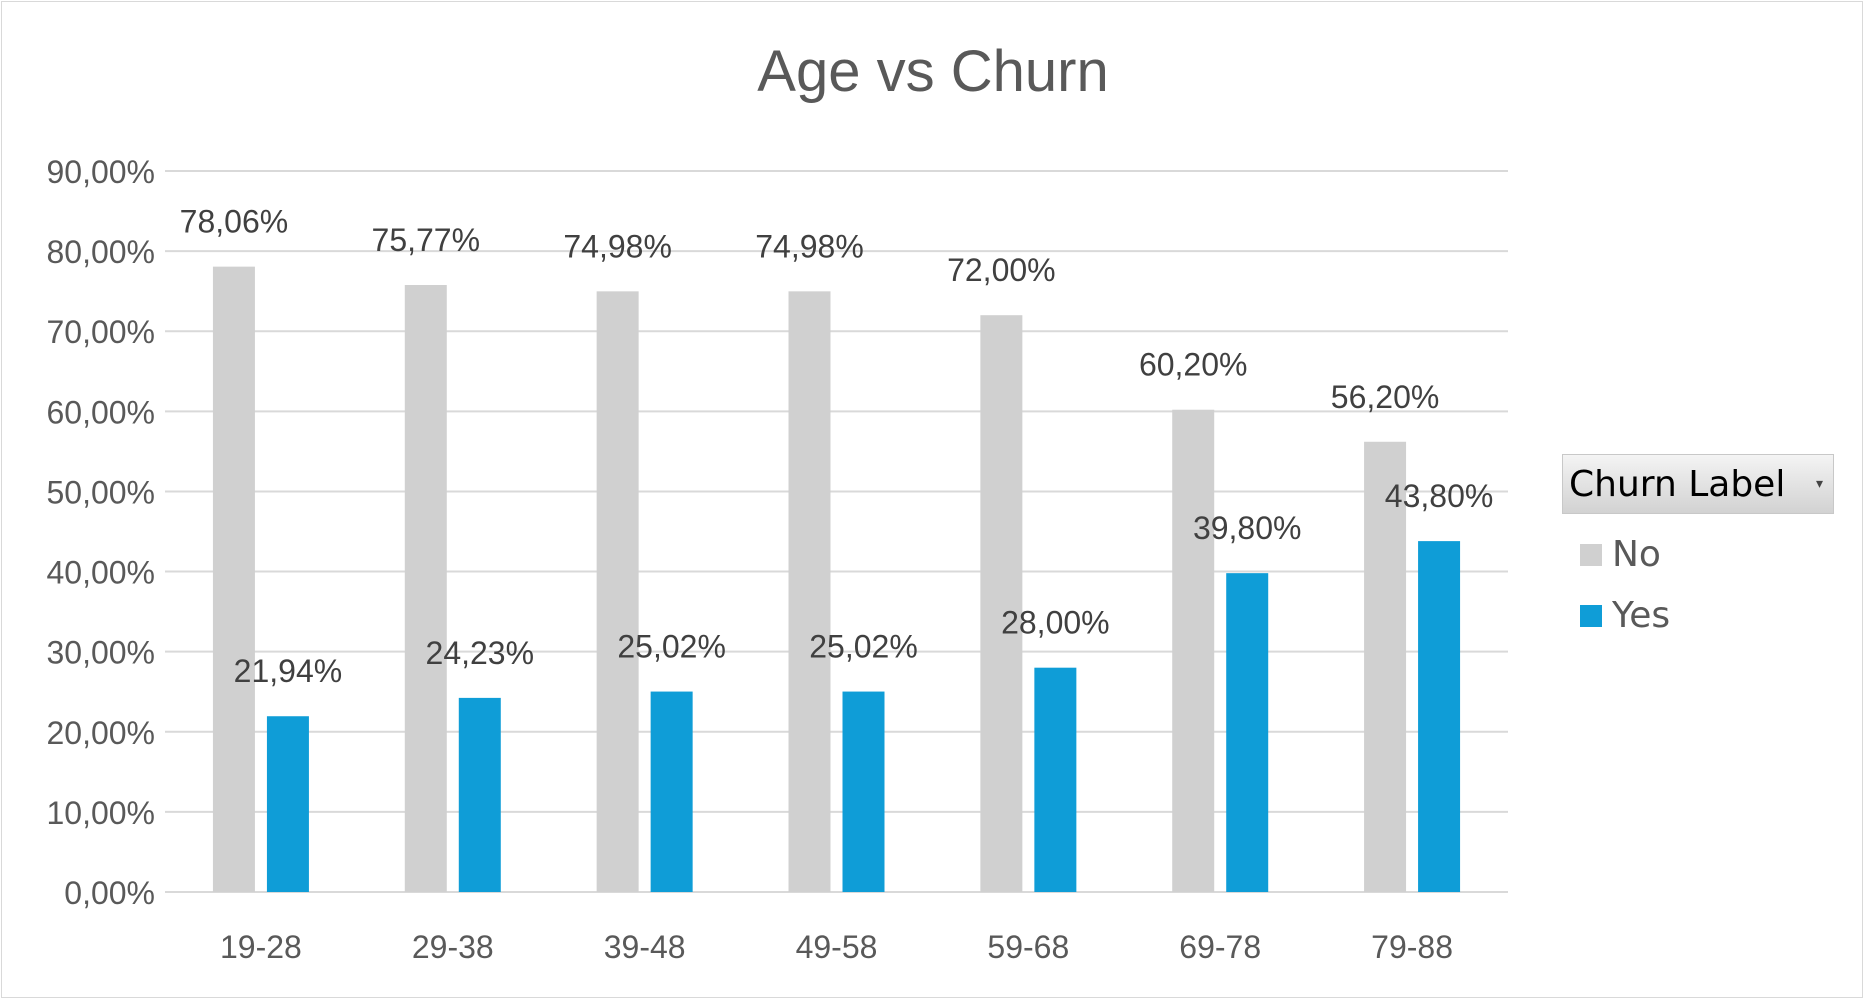  I want to click on y-tick-label: 70,00%, so click(100, 332).